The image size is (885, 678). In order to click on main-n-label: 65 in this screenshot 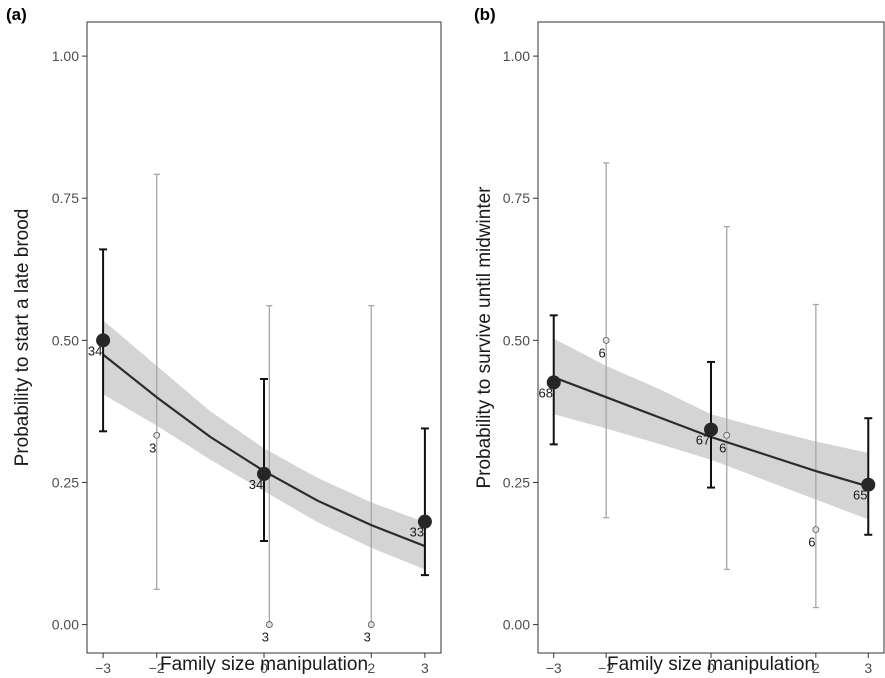, I will do `click(860, 495)`.